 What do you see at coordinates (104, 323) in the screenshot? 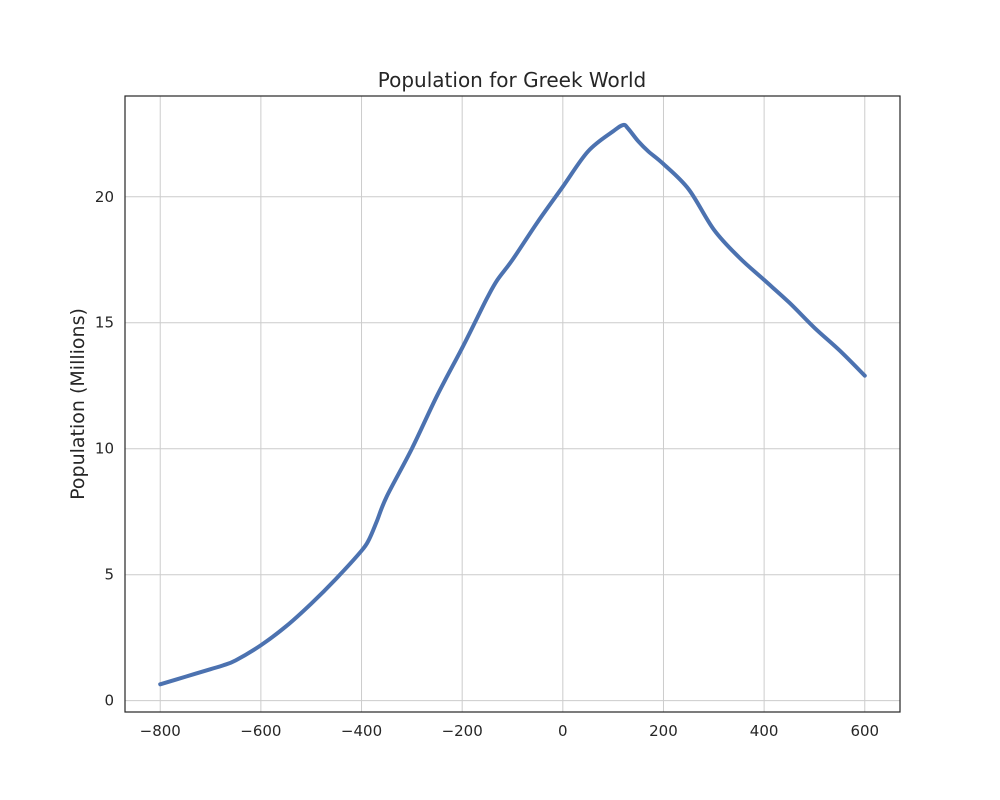
I see `y-tick-label: 15` at bounding box center [104, 323].